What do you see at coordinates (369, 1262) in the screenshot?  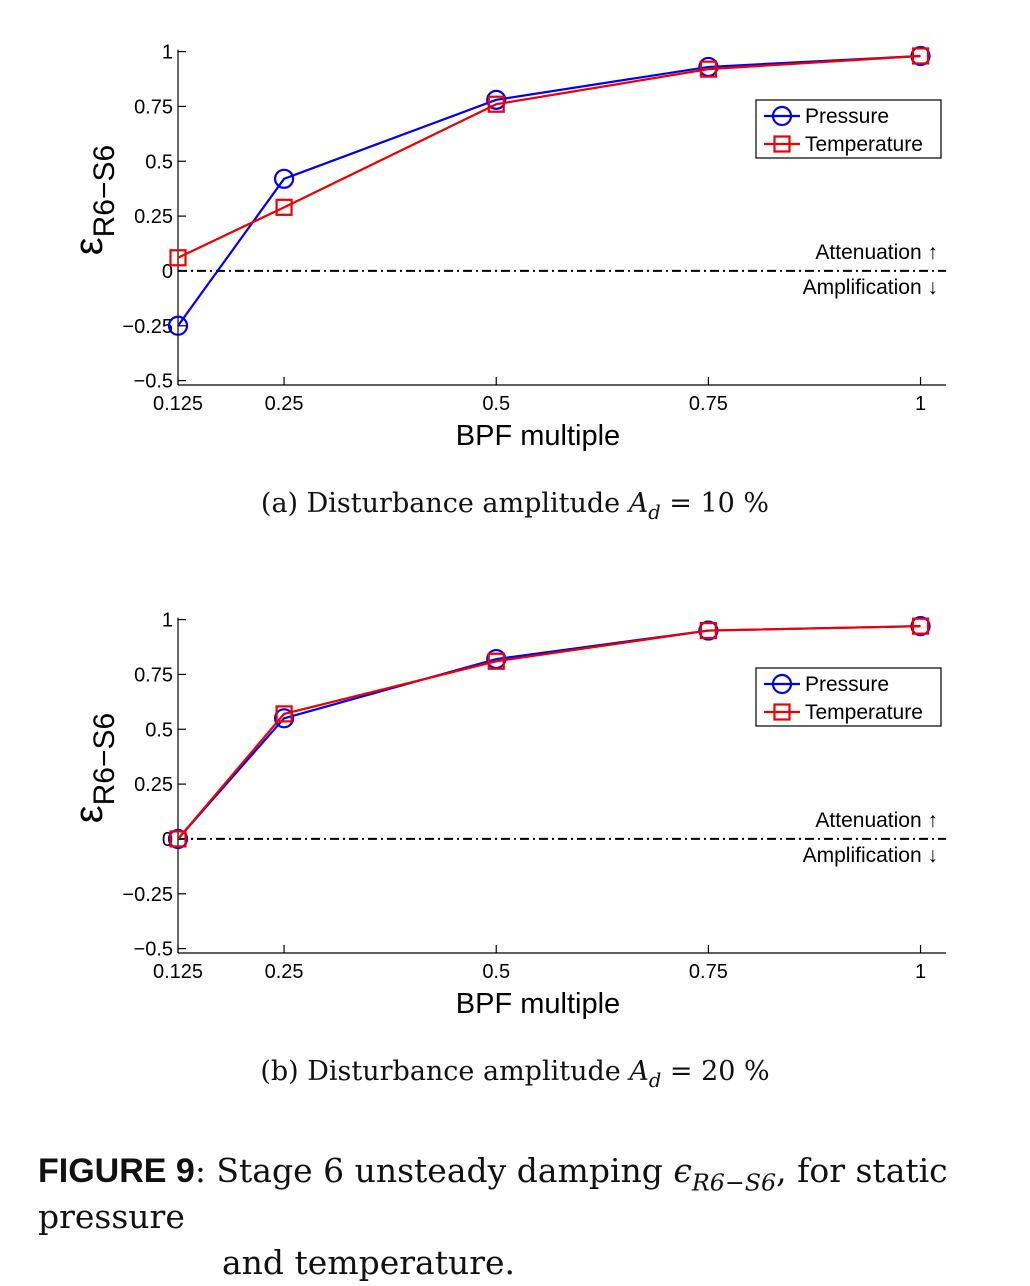 I see `figure-caption-text-3: and temperature.` at bounding box center [369, 1262].